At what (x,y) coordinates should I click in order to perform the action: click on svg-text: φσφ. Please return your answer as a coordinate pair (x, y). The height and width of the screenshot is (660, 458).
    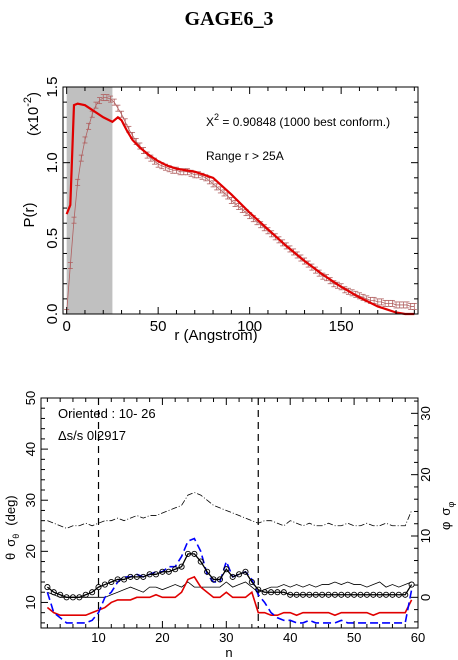
    Looking at the image, I should click on (447, 516).